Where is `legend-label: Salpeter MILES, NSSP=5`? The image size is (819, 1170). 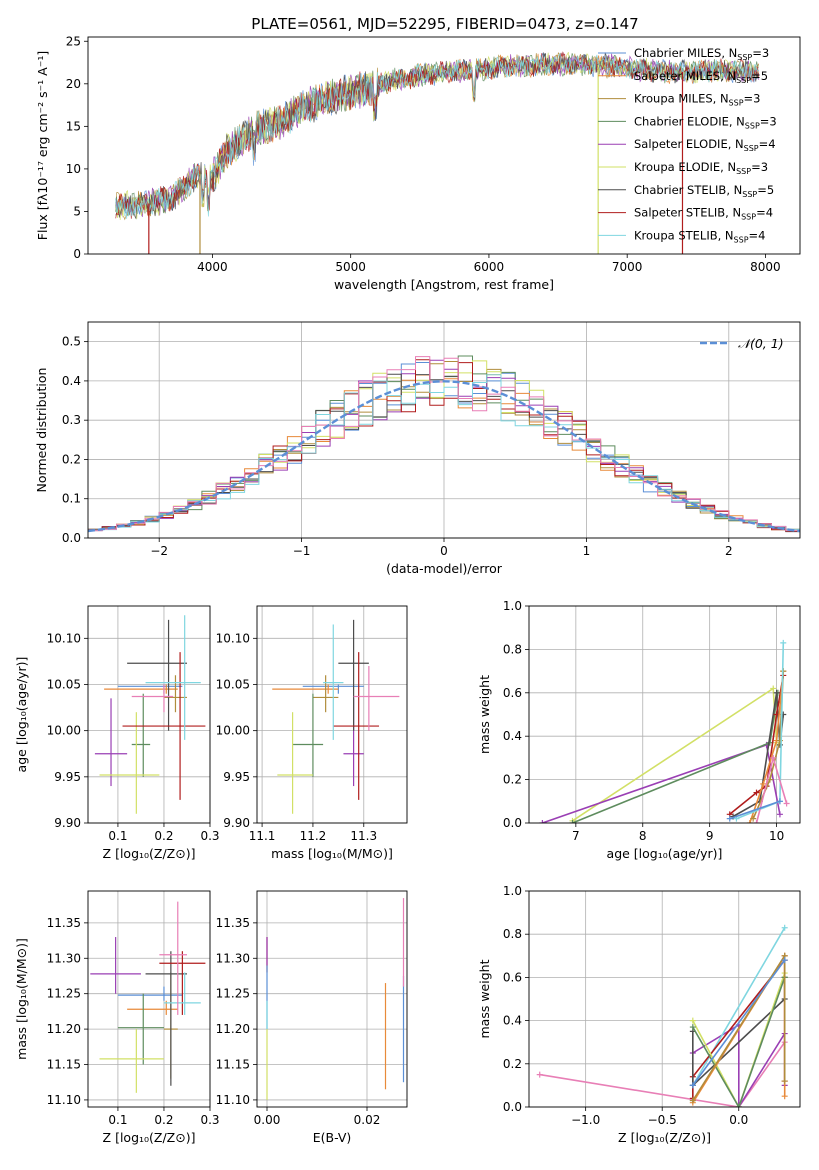
legend-label: Salpeter MILES, NSSP=5 is located at coordinates (701, 77).